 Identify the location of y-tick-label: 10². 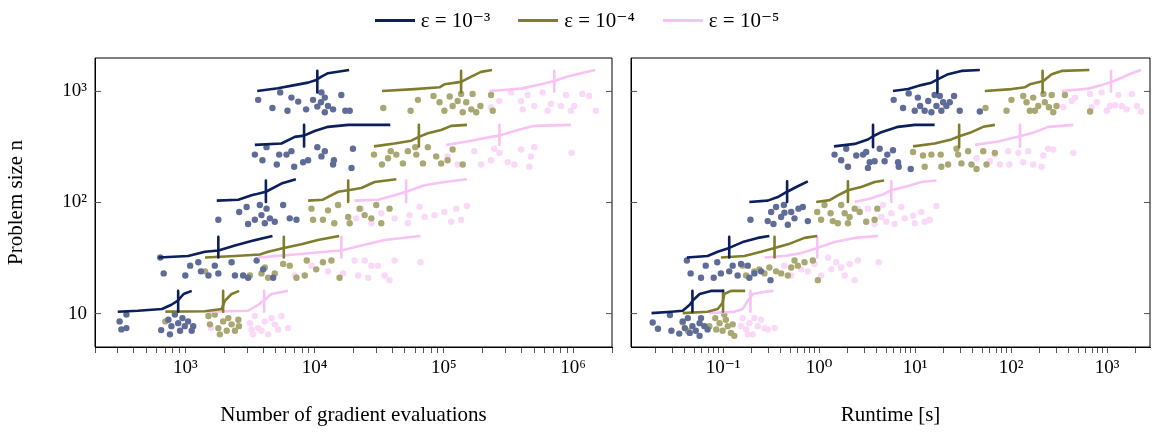
(75, 201).